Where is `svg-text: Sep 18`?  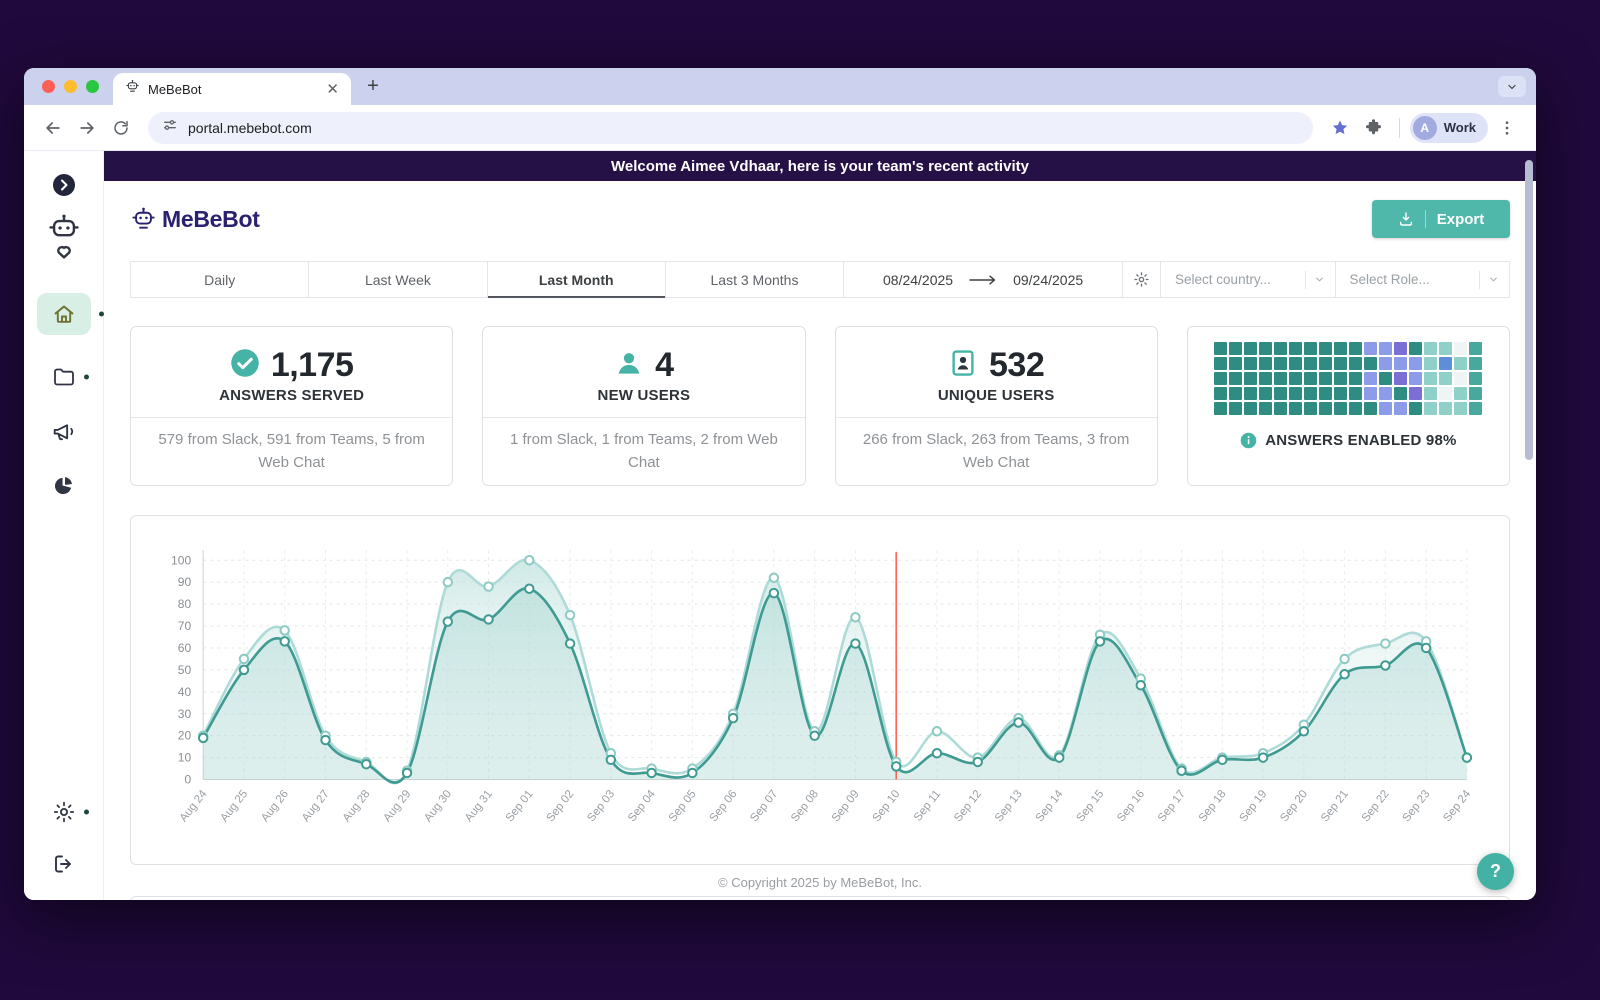
svg-text: Sep 18 is located at coordinates (1213, 806).